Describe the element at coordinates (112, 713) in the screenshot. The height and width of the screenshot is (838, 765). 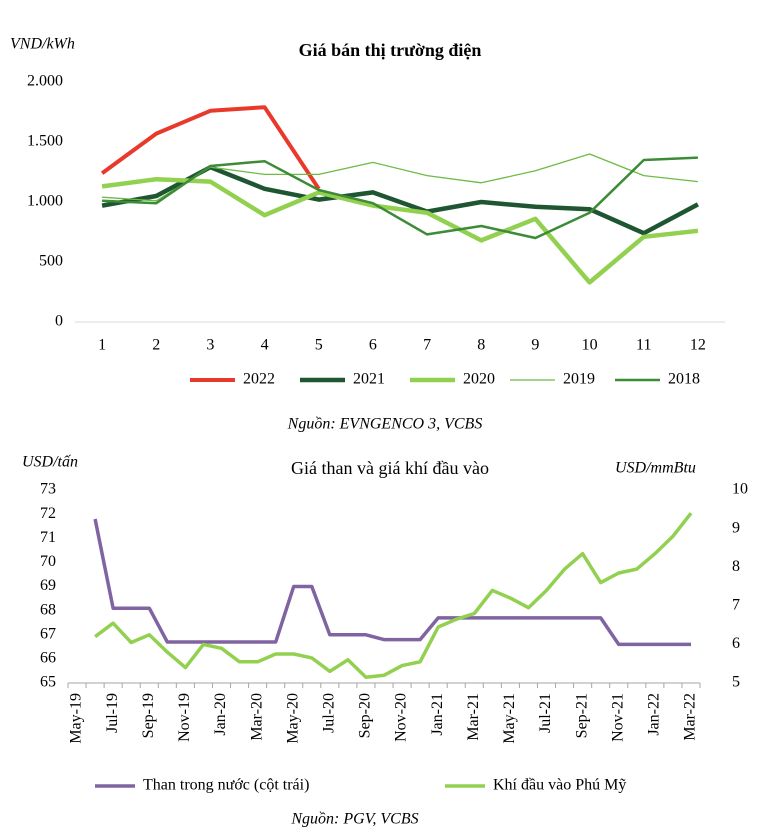
I see `x-tick-label: Jul-19` at that location.